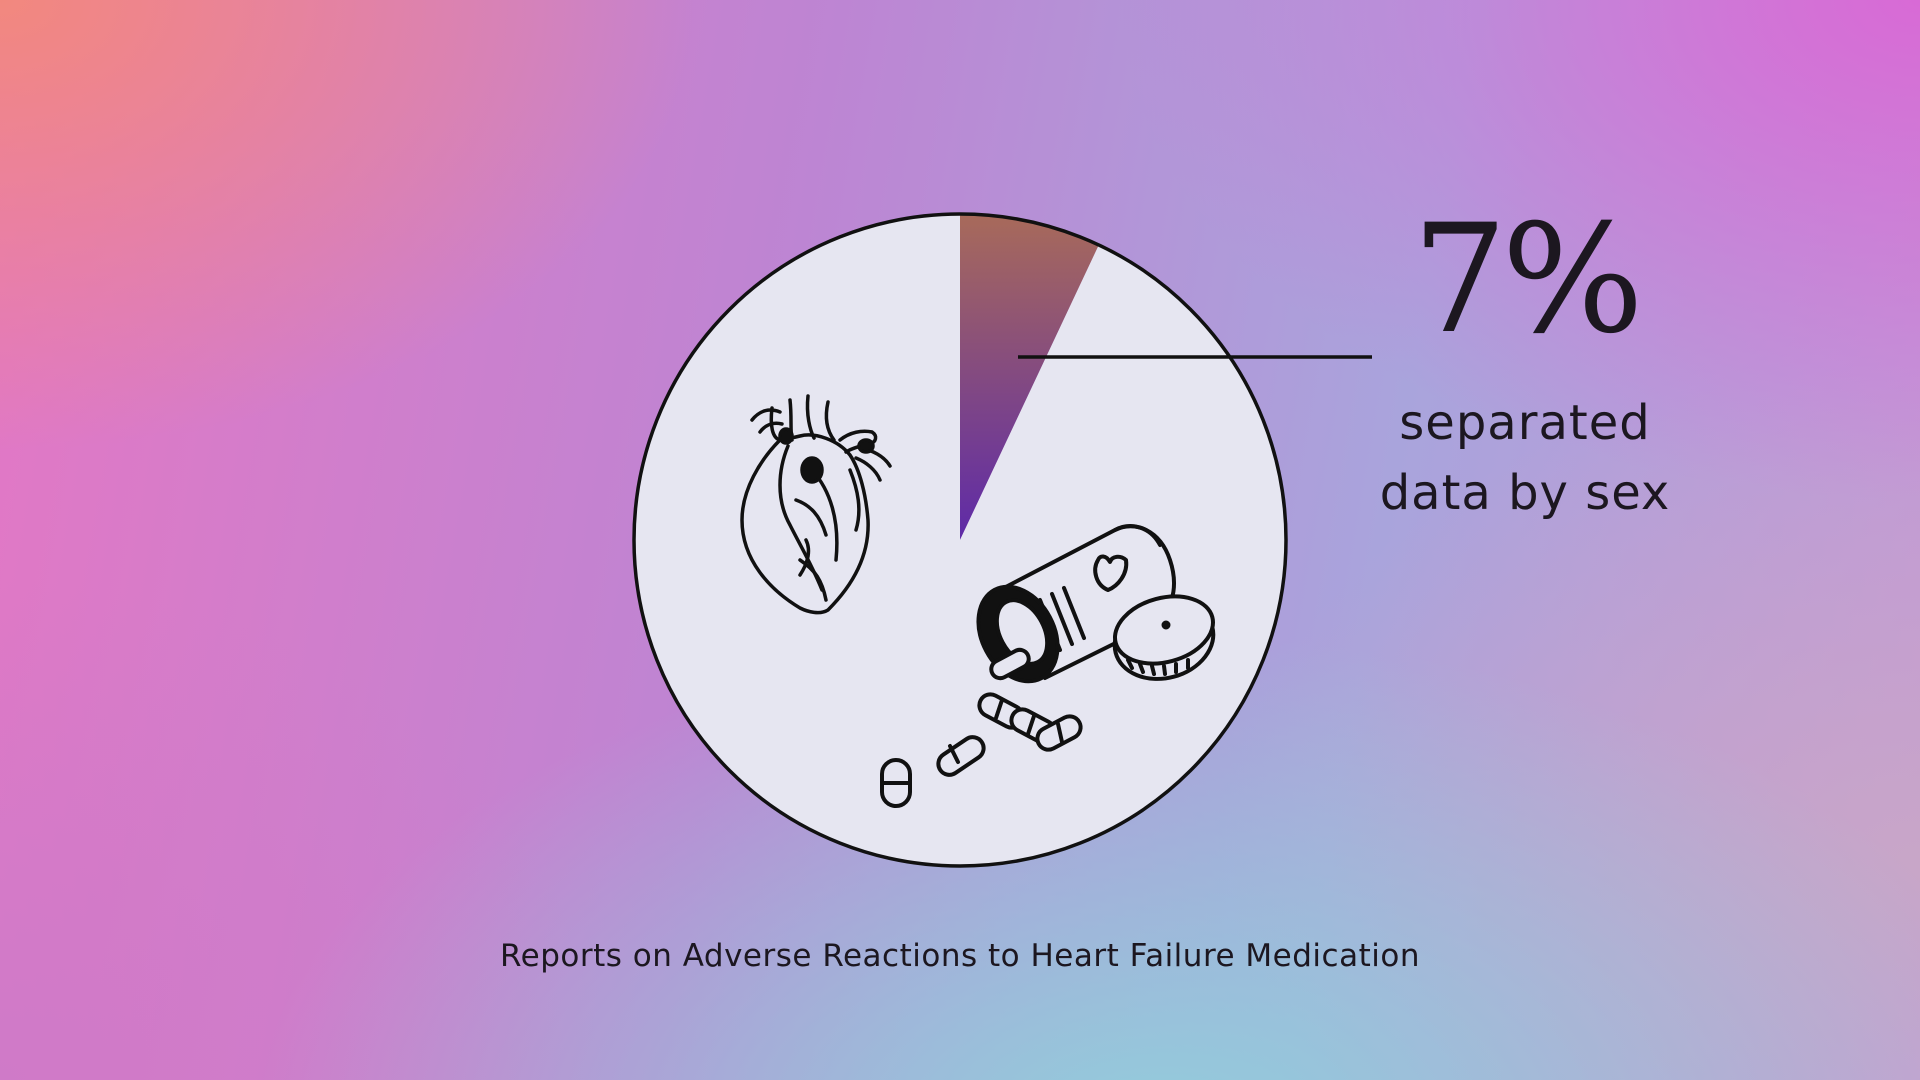  Describe the element at coordinates (1096, 604) in the screenshot. I see `pill-bottle-icon` at that location.